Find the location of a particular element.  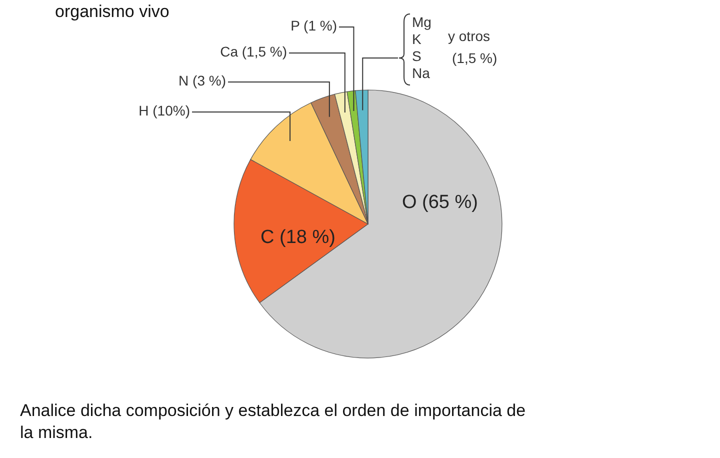

slice-label: P (1 %) is located at coordinates (313, 26).